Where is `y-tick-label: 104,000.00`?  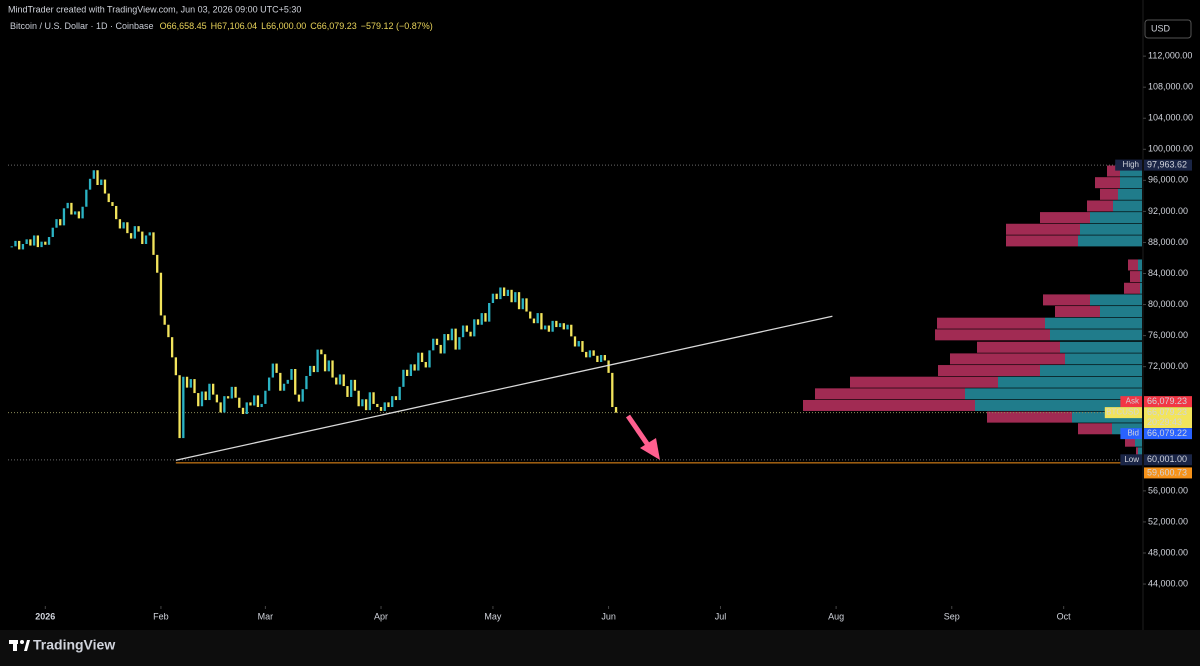 y-tick-label: 104,000.00 is located at coordinates (1170, 118).